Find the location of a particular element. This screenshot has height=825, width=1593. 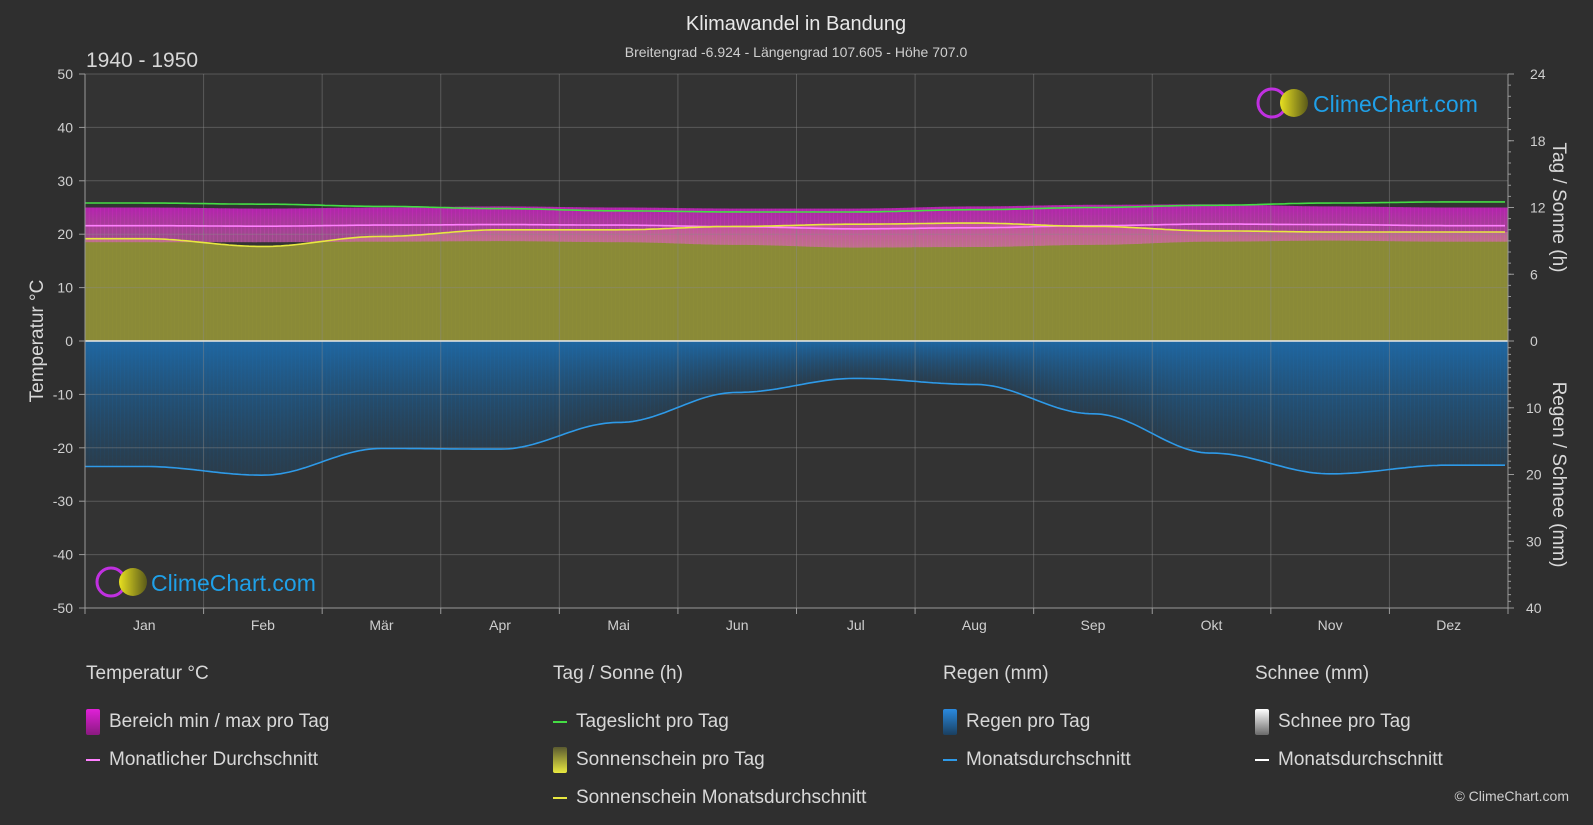

sunshine-average-line is located at coordinates (795, 235).